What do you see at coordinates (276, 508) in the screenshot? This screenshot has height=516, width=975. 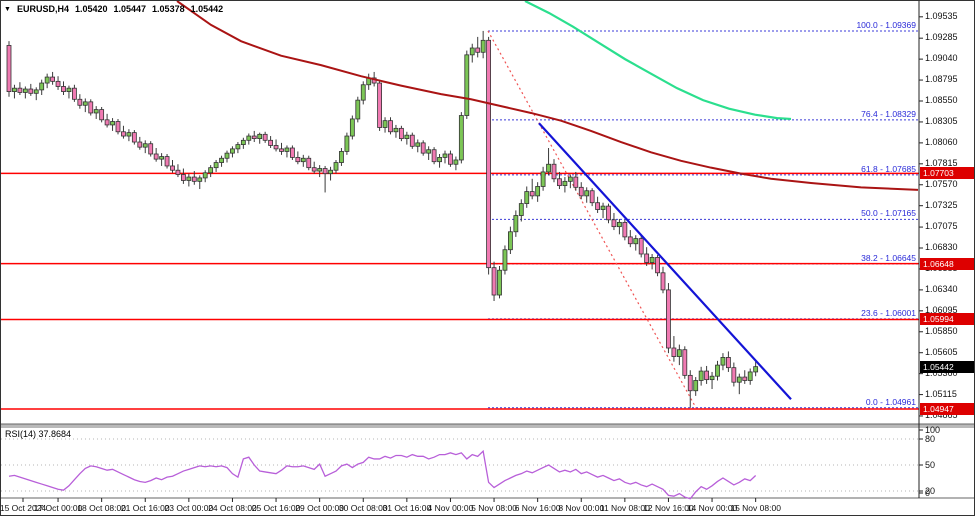 I see `time-axis-label: 25 Oct 16:00` at bounding box center [276, 508].